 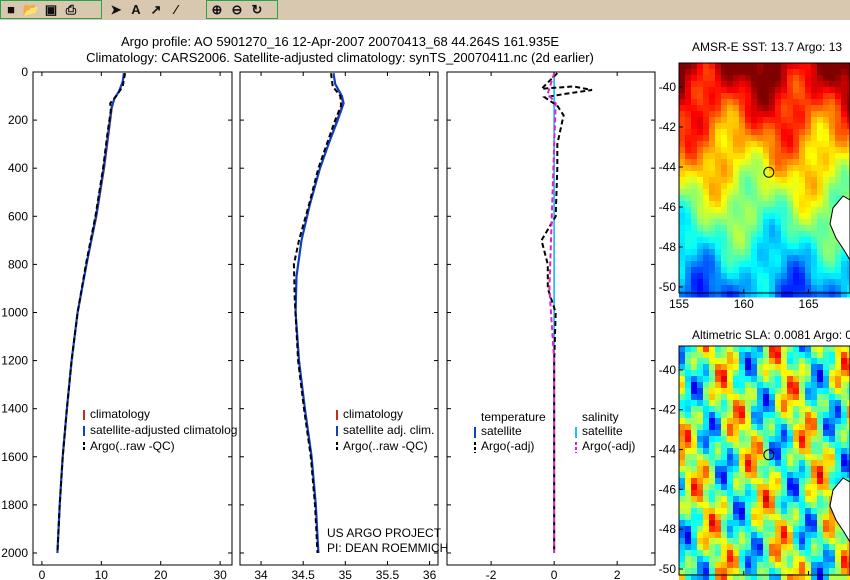 What do you see at coordinates (156, 9) in the screenshot?
I see `arrow-icon: ↗` at bounding box center [156, 9].